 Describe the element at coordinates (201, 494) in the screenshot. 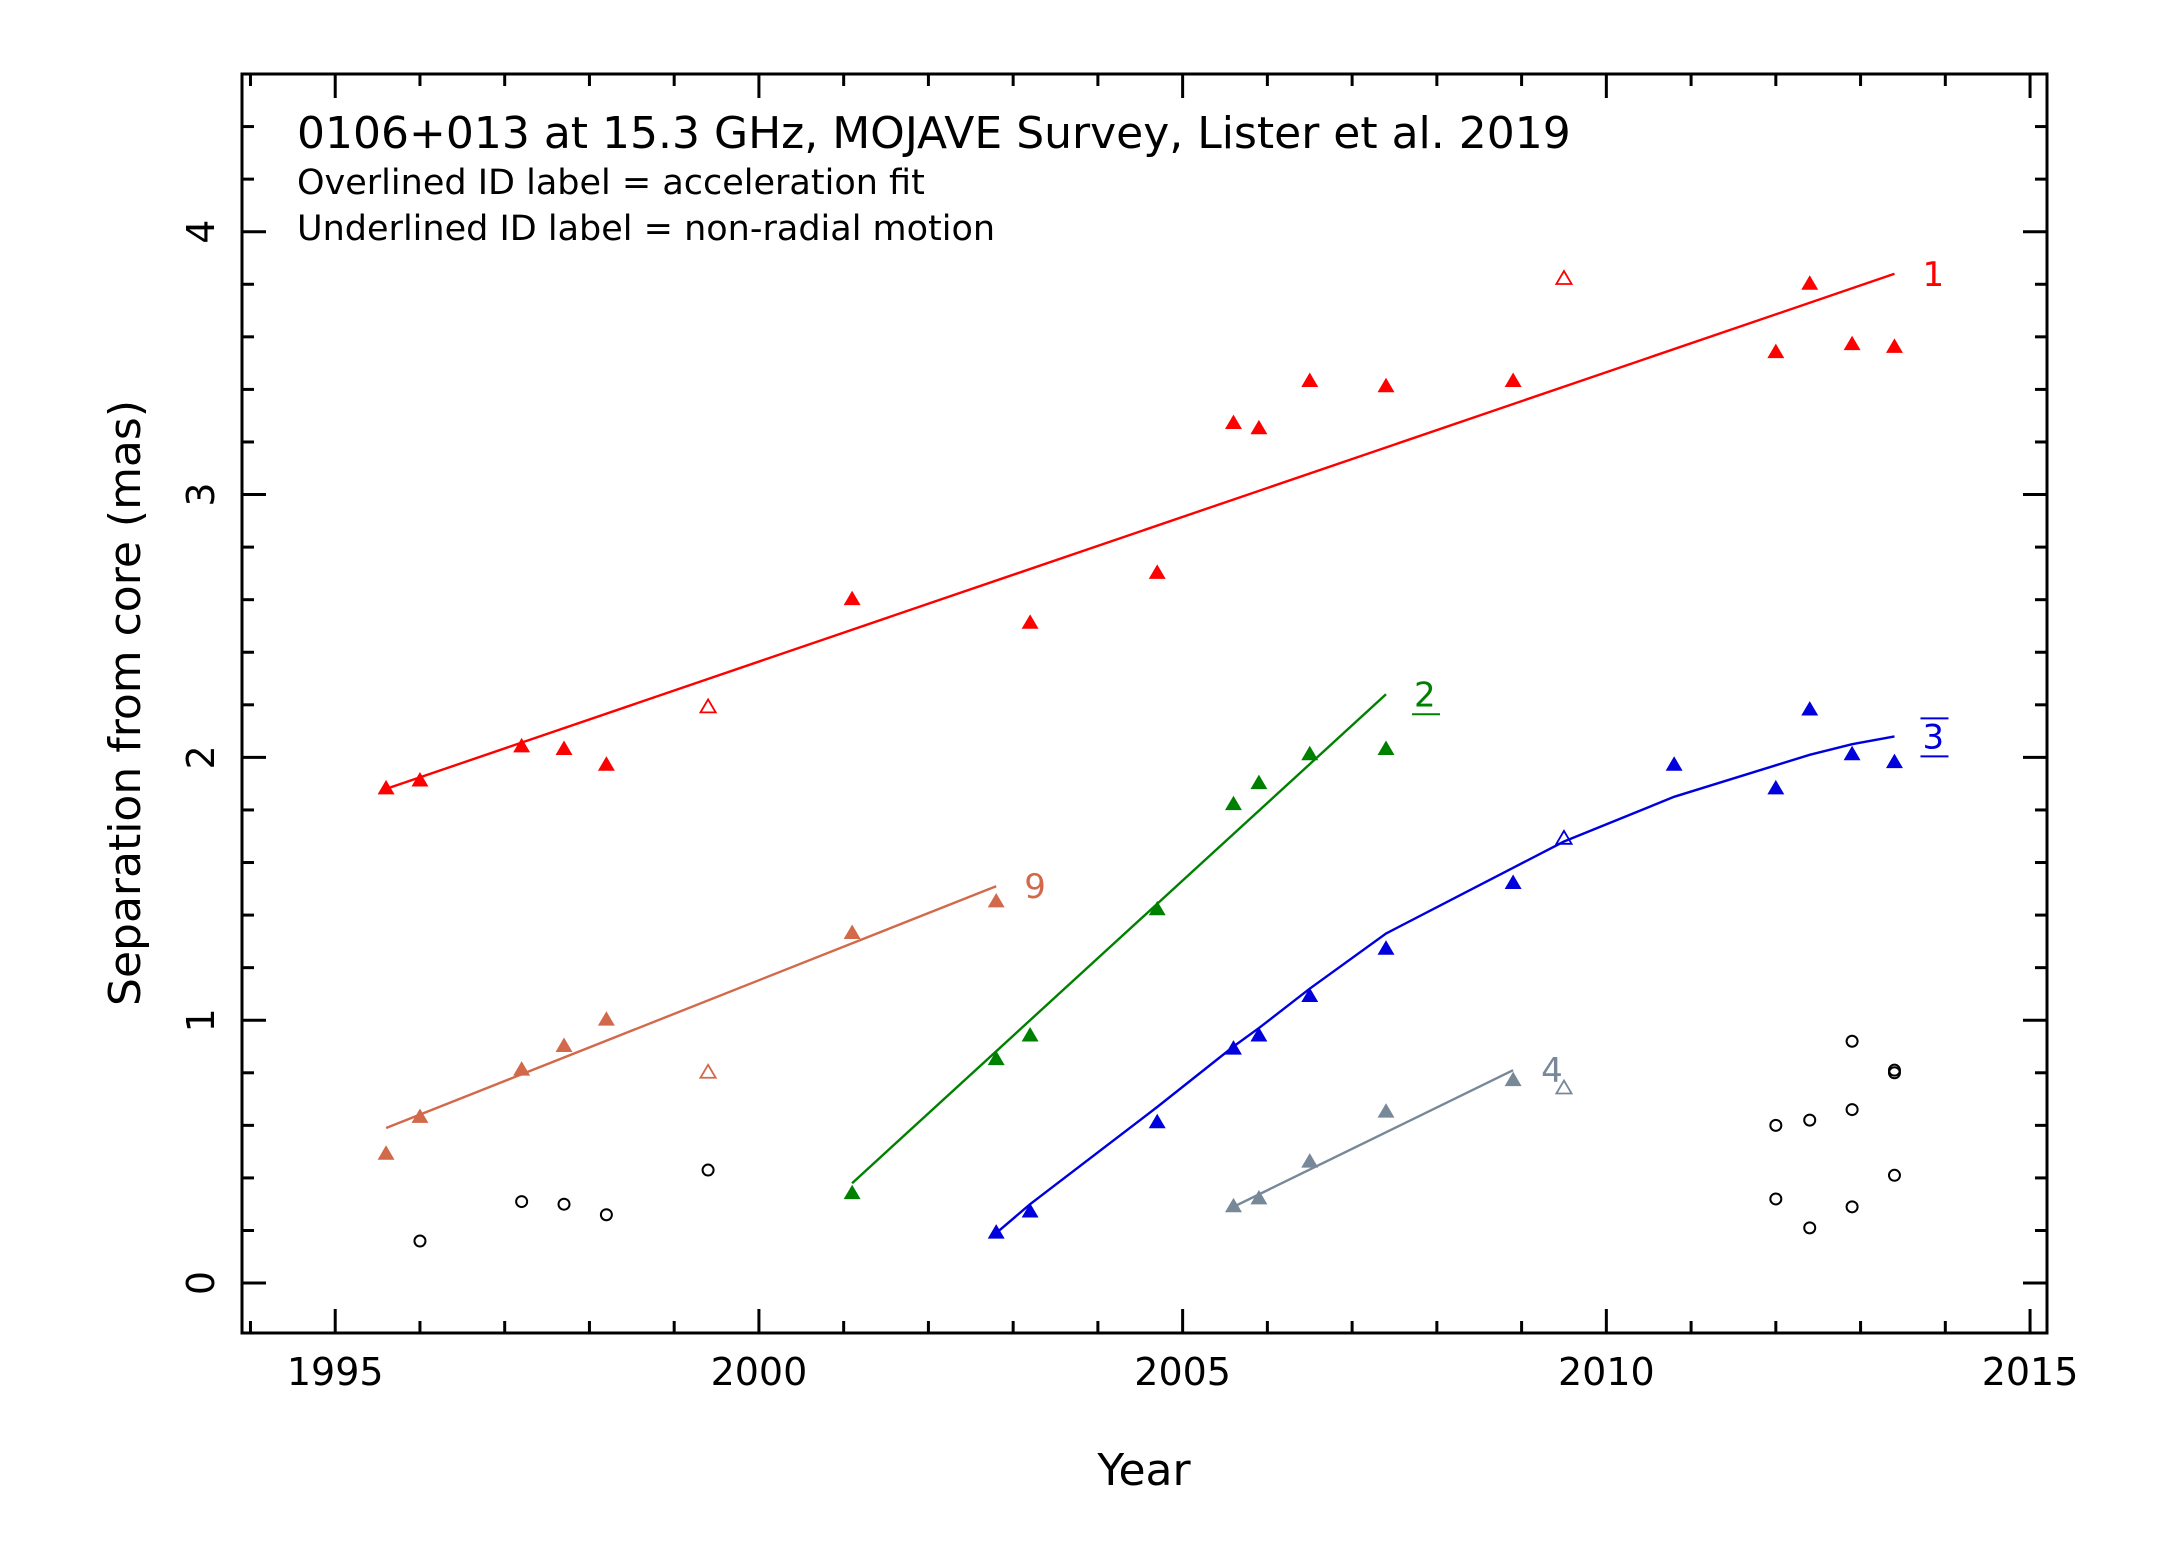

I see `y-tick-label: 3` at that location.